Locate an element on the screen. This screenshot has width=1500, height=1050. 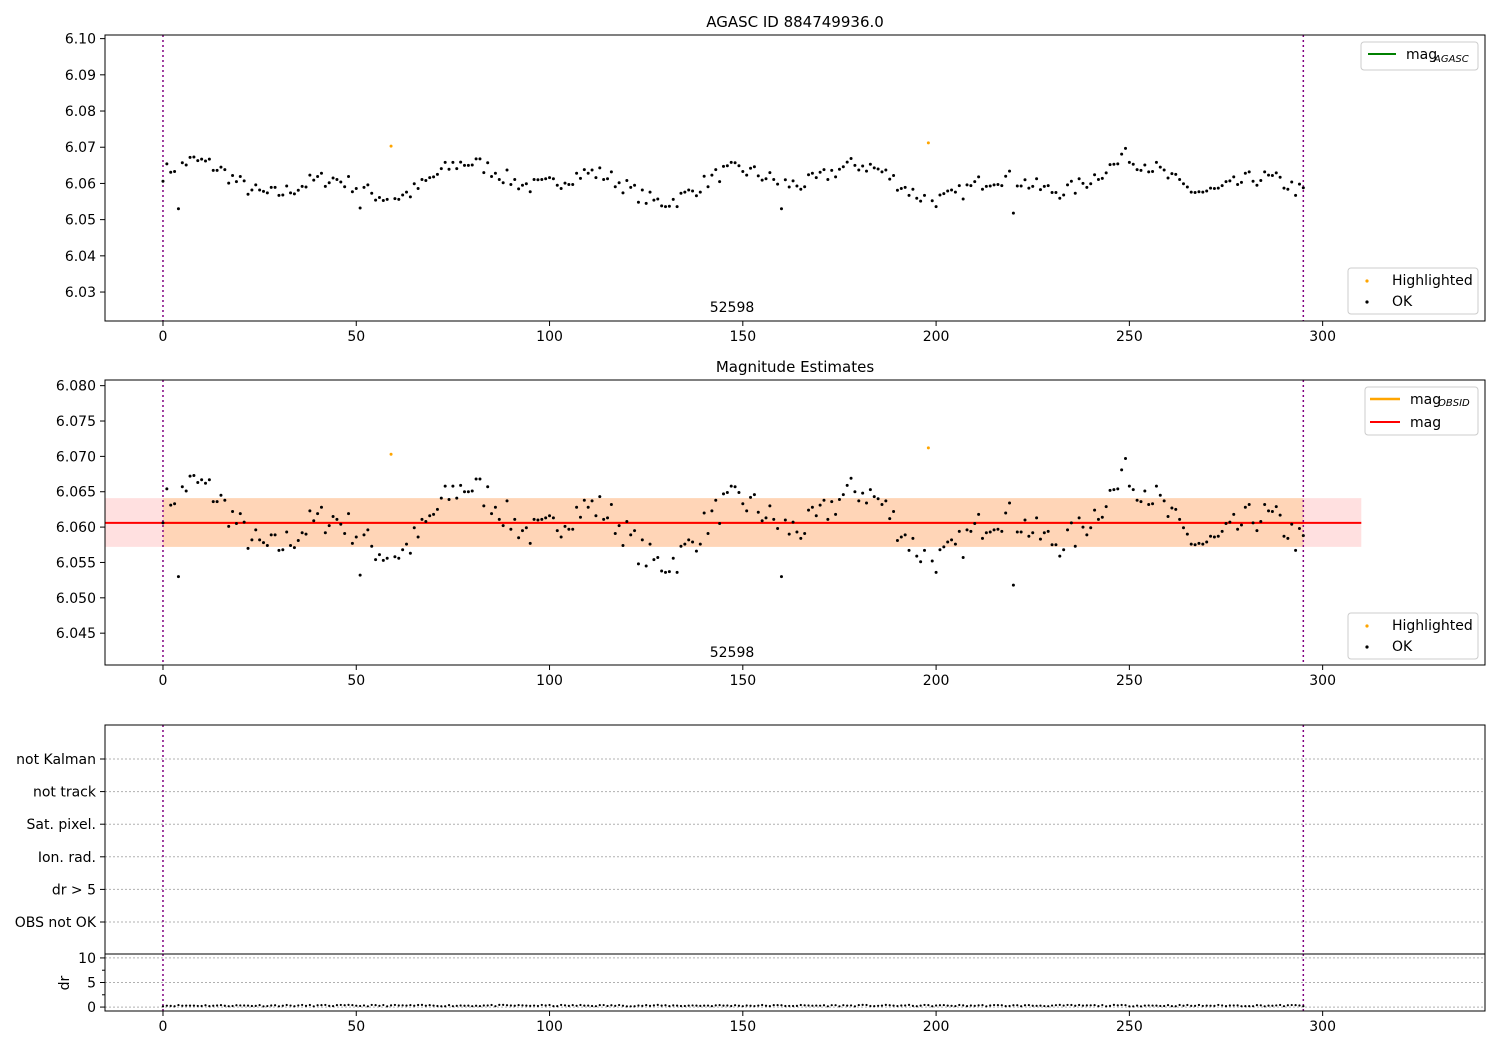
legend2-highlighted-marker is located at coordinates (1367, 626).